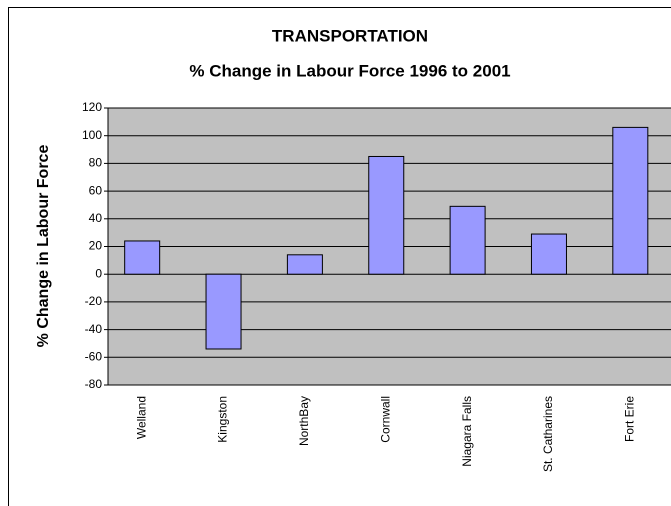 The height and width of the screenshot is (506, 671). I want to click on x-tick-label: Fort Erie, so click(629, 419).